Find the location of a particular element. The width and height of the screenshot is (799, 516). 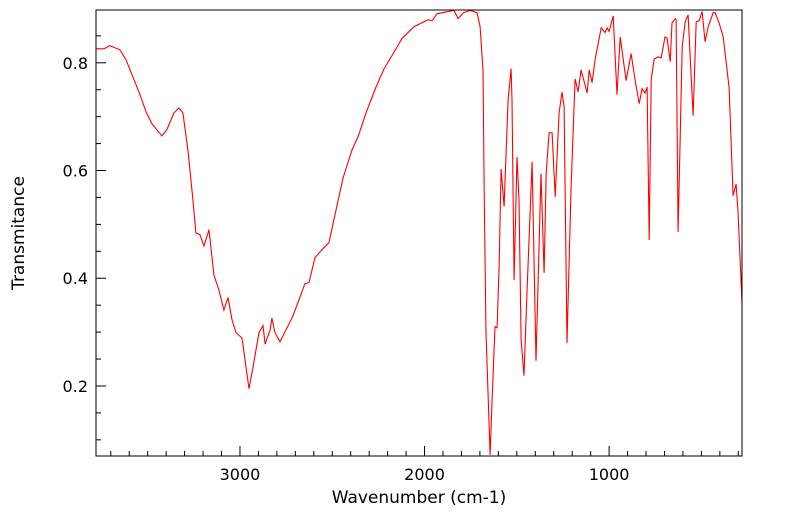

y-tick-label: 0.2 is located at coordinates (75, 386).